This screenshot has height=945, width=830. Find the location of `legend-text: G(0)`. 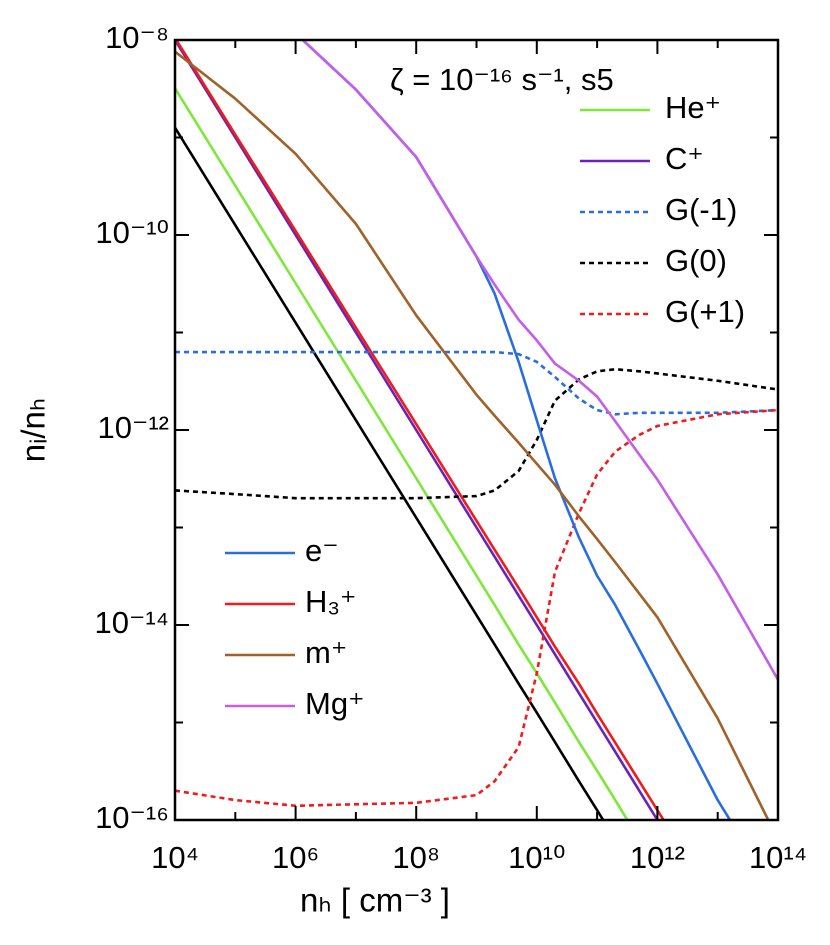

legend-text: G(0) is located at coordinates (696, 260).